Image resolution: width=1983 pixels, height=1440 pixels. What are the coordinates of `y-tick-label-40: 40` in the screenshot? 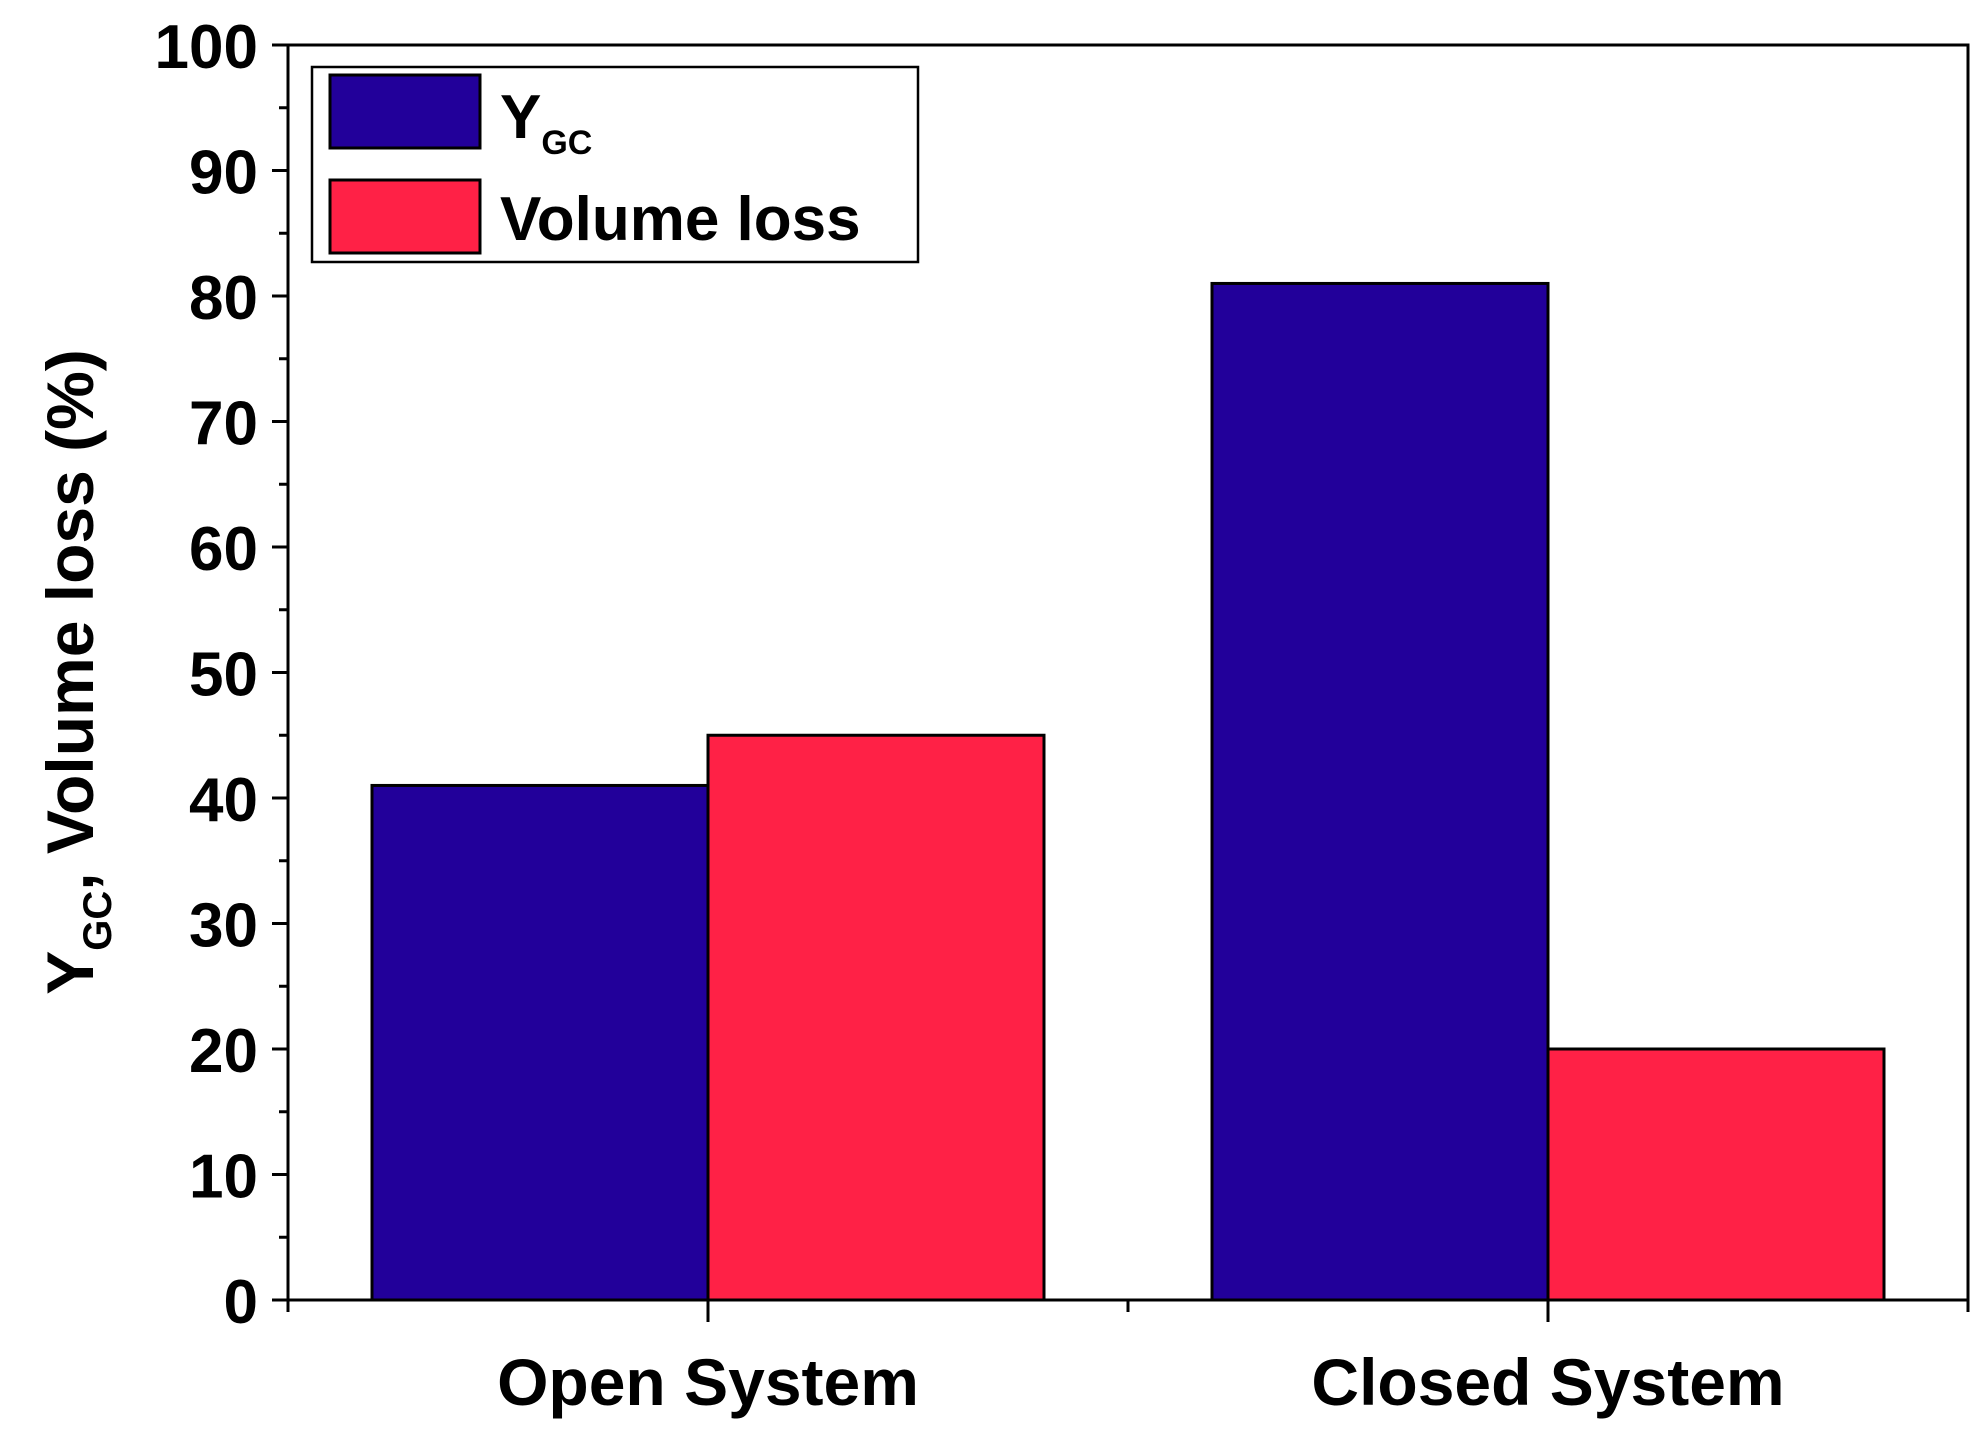 It's located at (223, 800).